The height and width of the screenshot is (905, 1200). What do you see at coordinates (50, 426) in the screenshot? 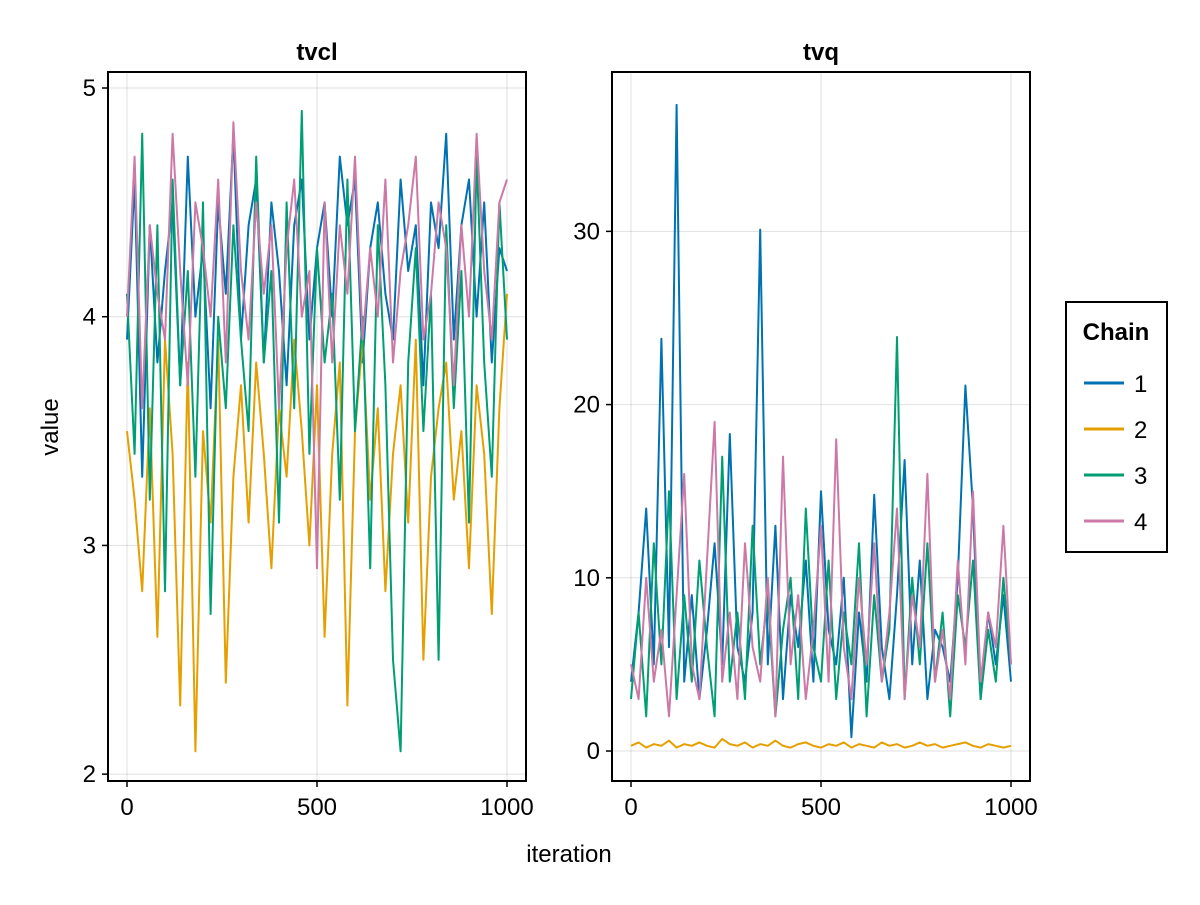
I see `y-axis-label: value` at bounding box center [50, 426].